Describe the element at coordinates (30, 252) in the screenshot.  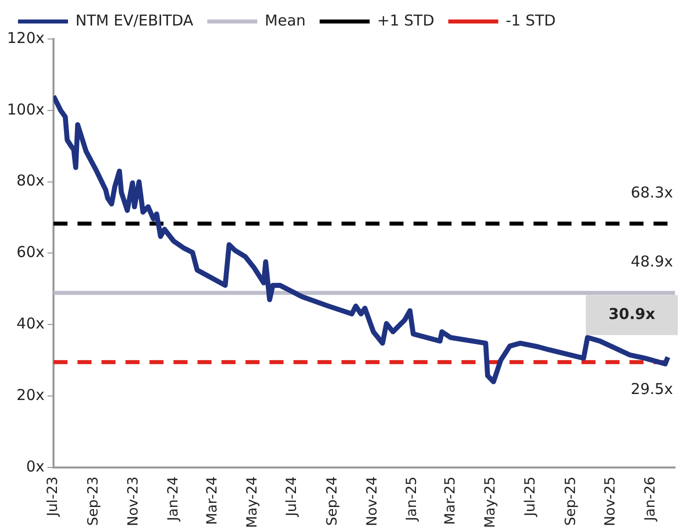
I see `y-tick-label: 60x` at that location.